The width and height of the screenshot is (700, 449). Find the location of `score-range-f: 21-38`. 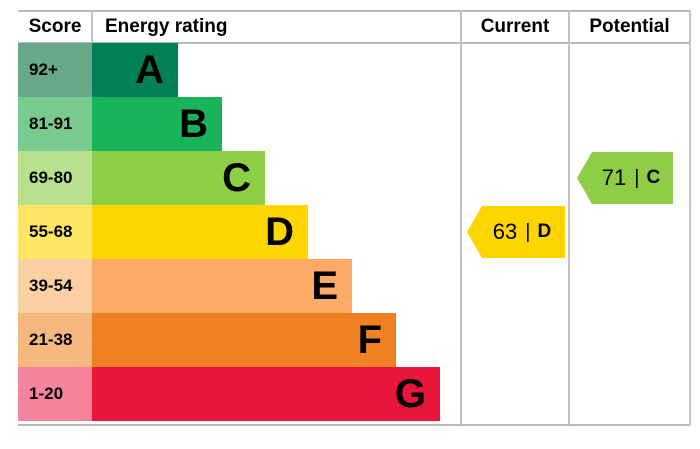

score-range-f: 21-38 is located at coordinates (55, 340).